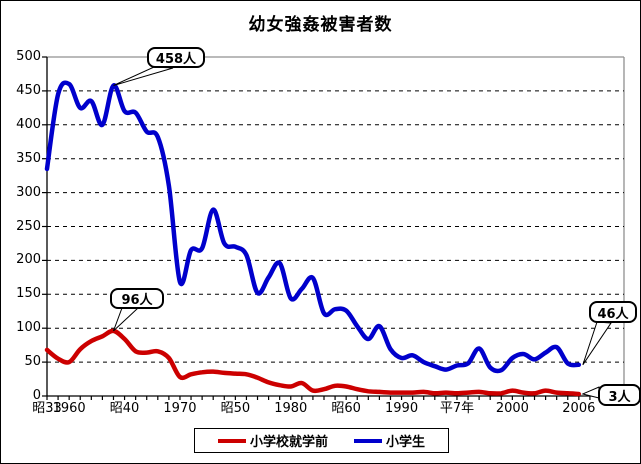 Image resolution: width=641 pixels, height=464 pixels. What do you see at coordinates (28, 226) in the screenshot?
I see `y-tick-label-250: 250` at bounding box center [28, 226].